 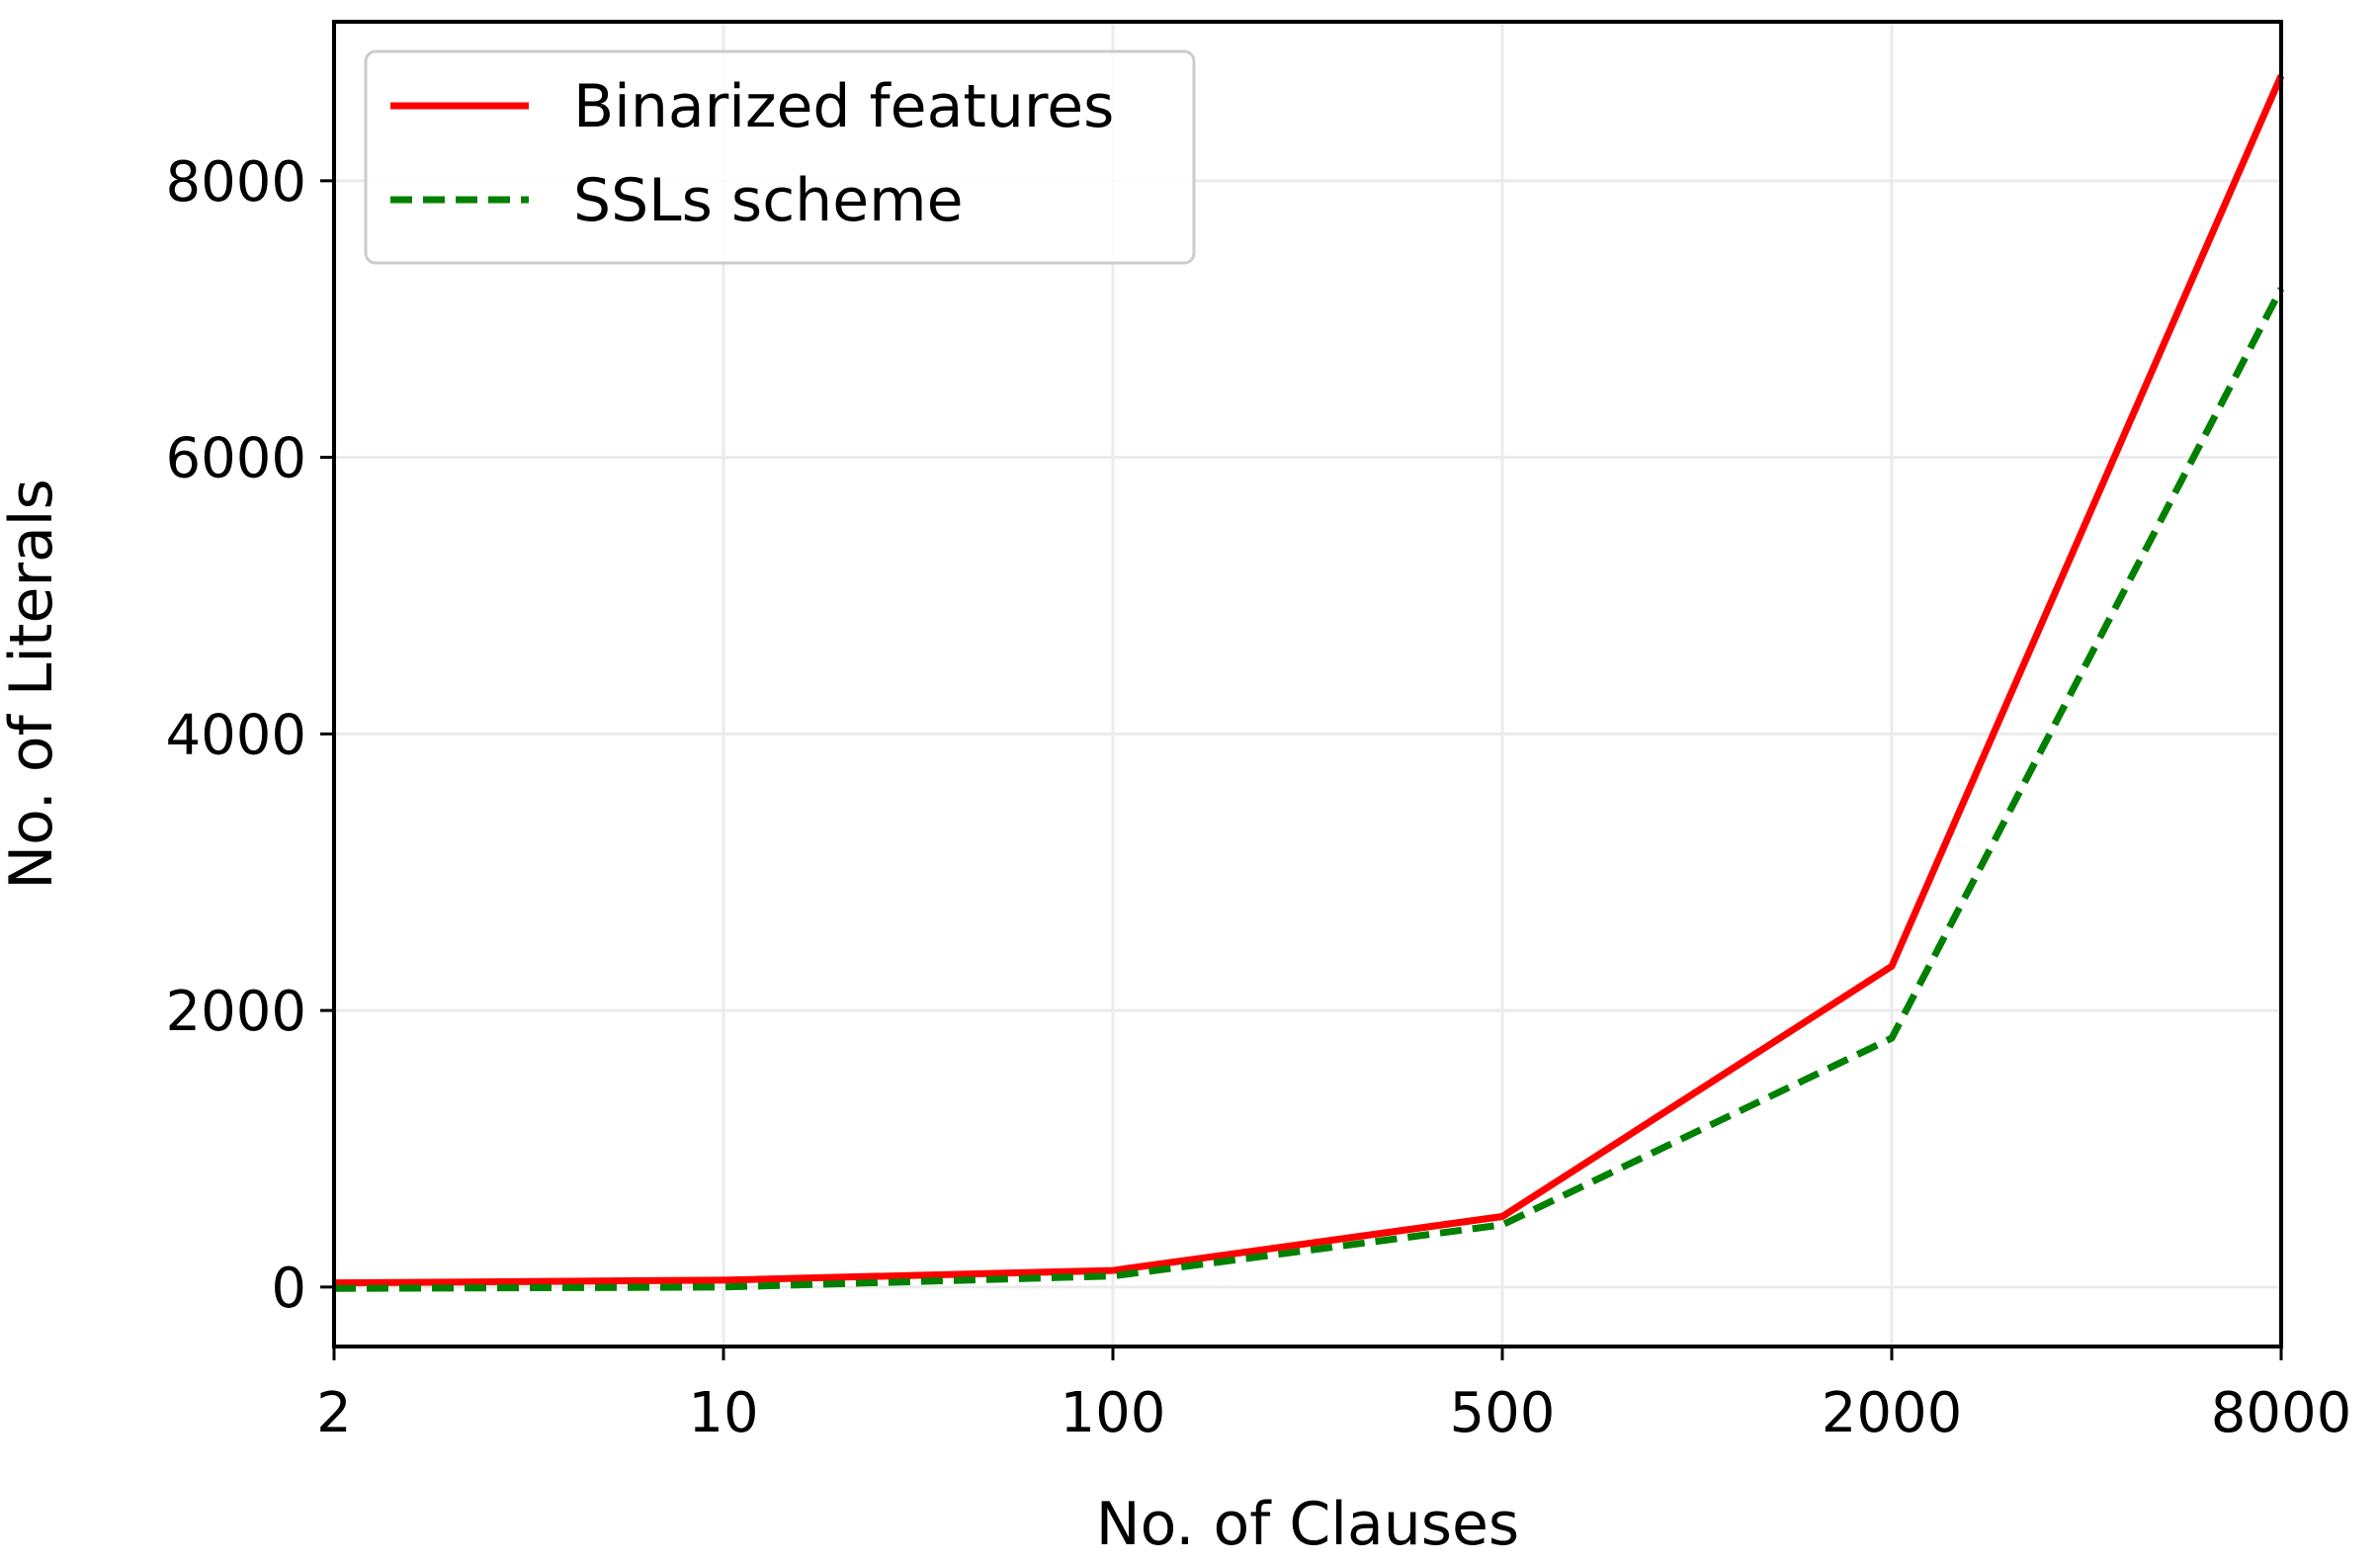 I want to click on legend: Binarized features SSLs scheme, so click(x=780, y=157).